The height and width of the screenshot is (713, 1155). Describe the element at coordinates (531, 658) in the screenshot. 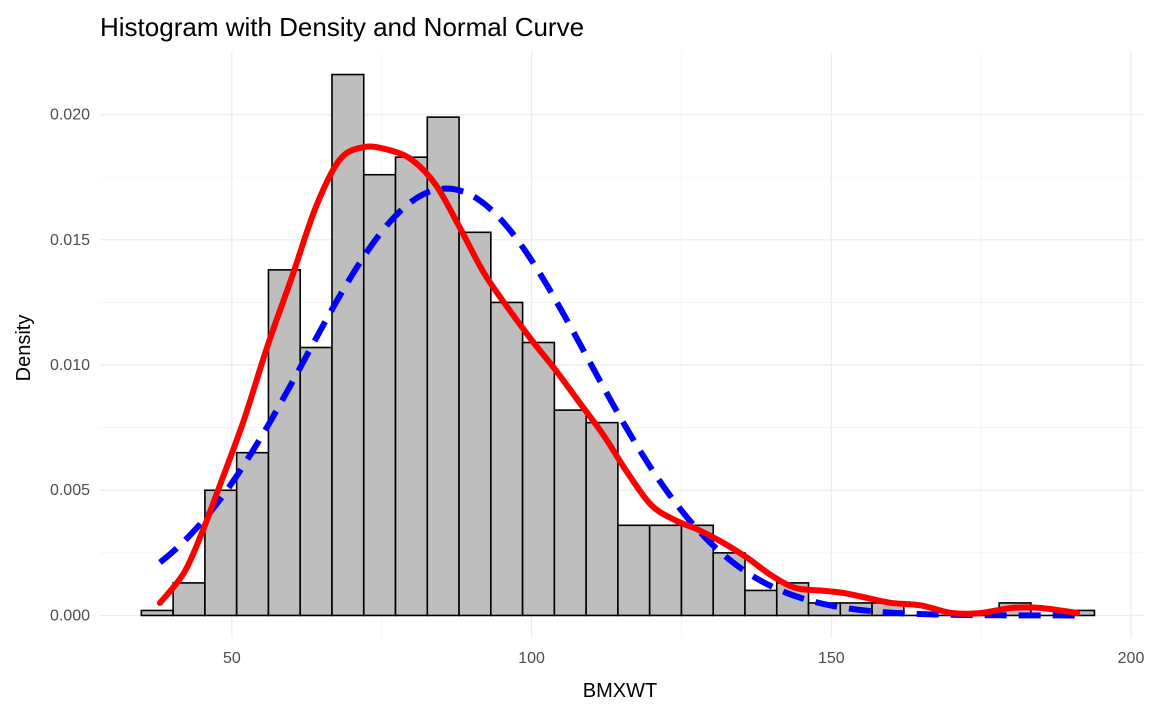

I see `x-tick-label: 100` at that location.